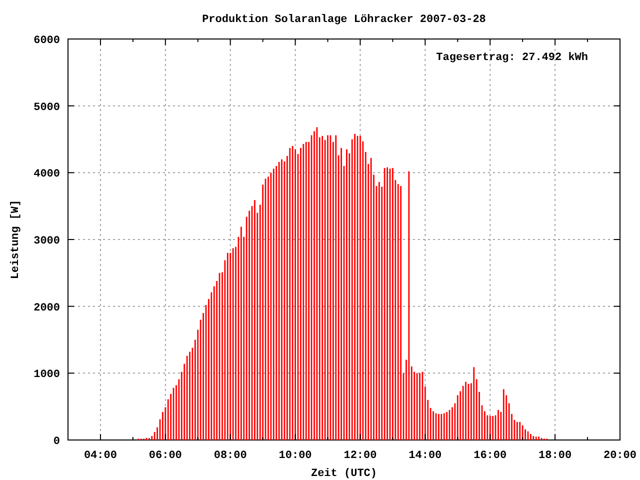  What do you see at coordinates (360, 456) in the screenshot?
I see `x-tick-label: 12:00` at bounding box center [360, 456].